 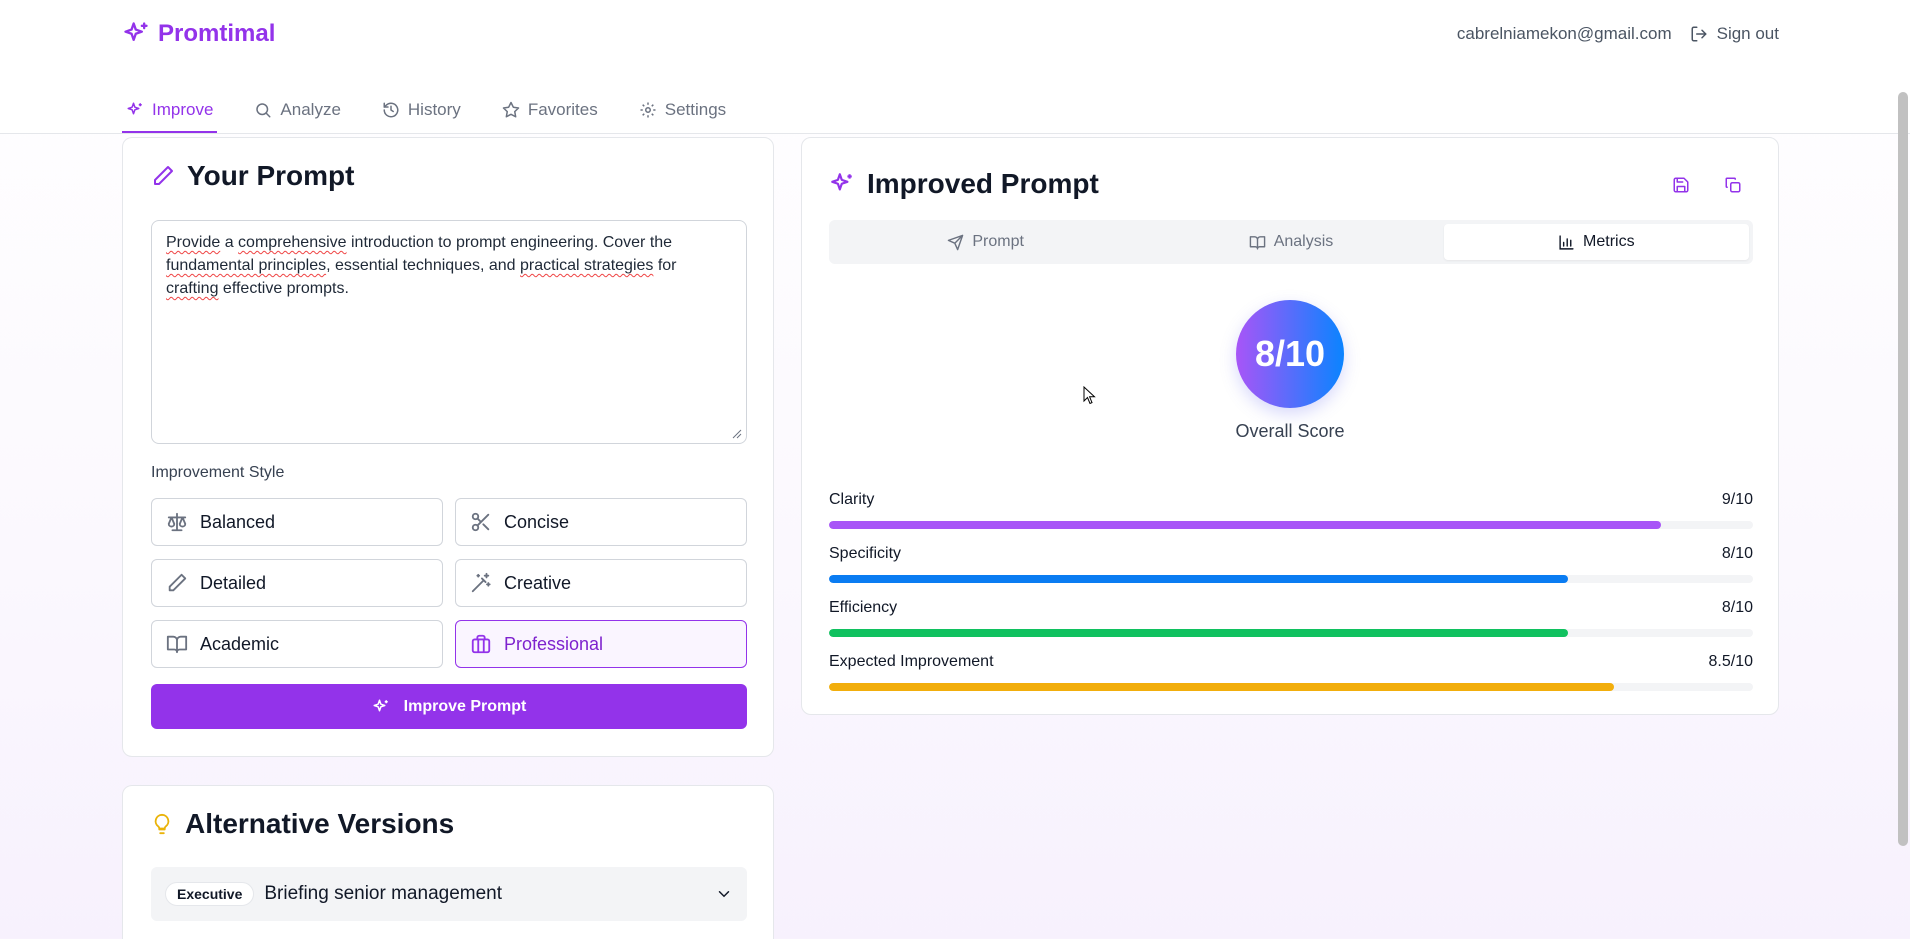 I want to click on card-actions, so click(x=1707, y=185).